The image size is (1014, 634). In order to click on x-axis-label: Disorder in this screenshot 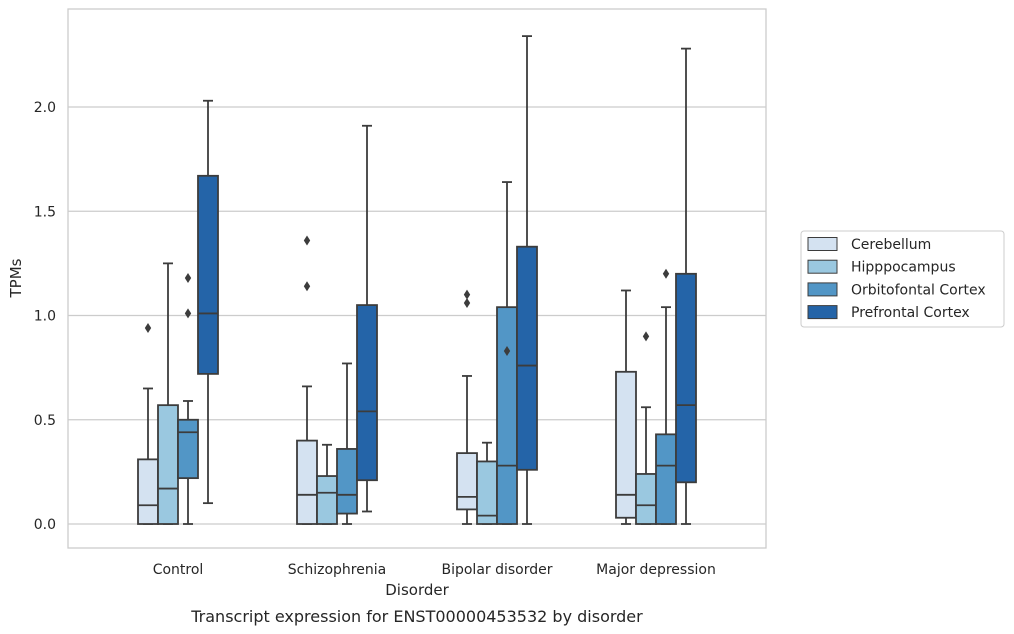, I will do `click(417, 590)`.